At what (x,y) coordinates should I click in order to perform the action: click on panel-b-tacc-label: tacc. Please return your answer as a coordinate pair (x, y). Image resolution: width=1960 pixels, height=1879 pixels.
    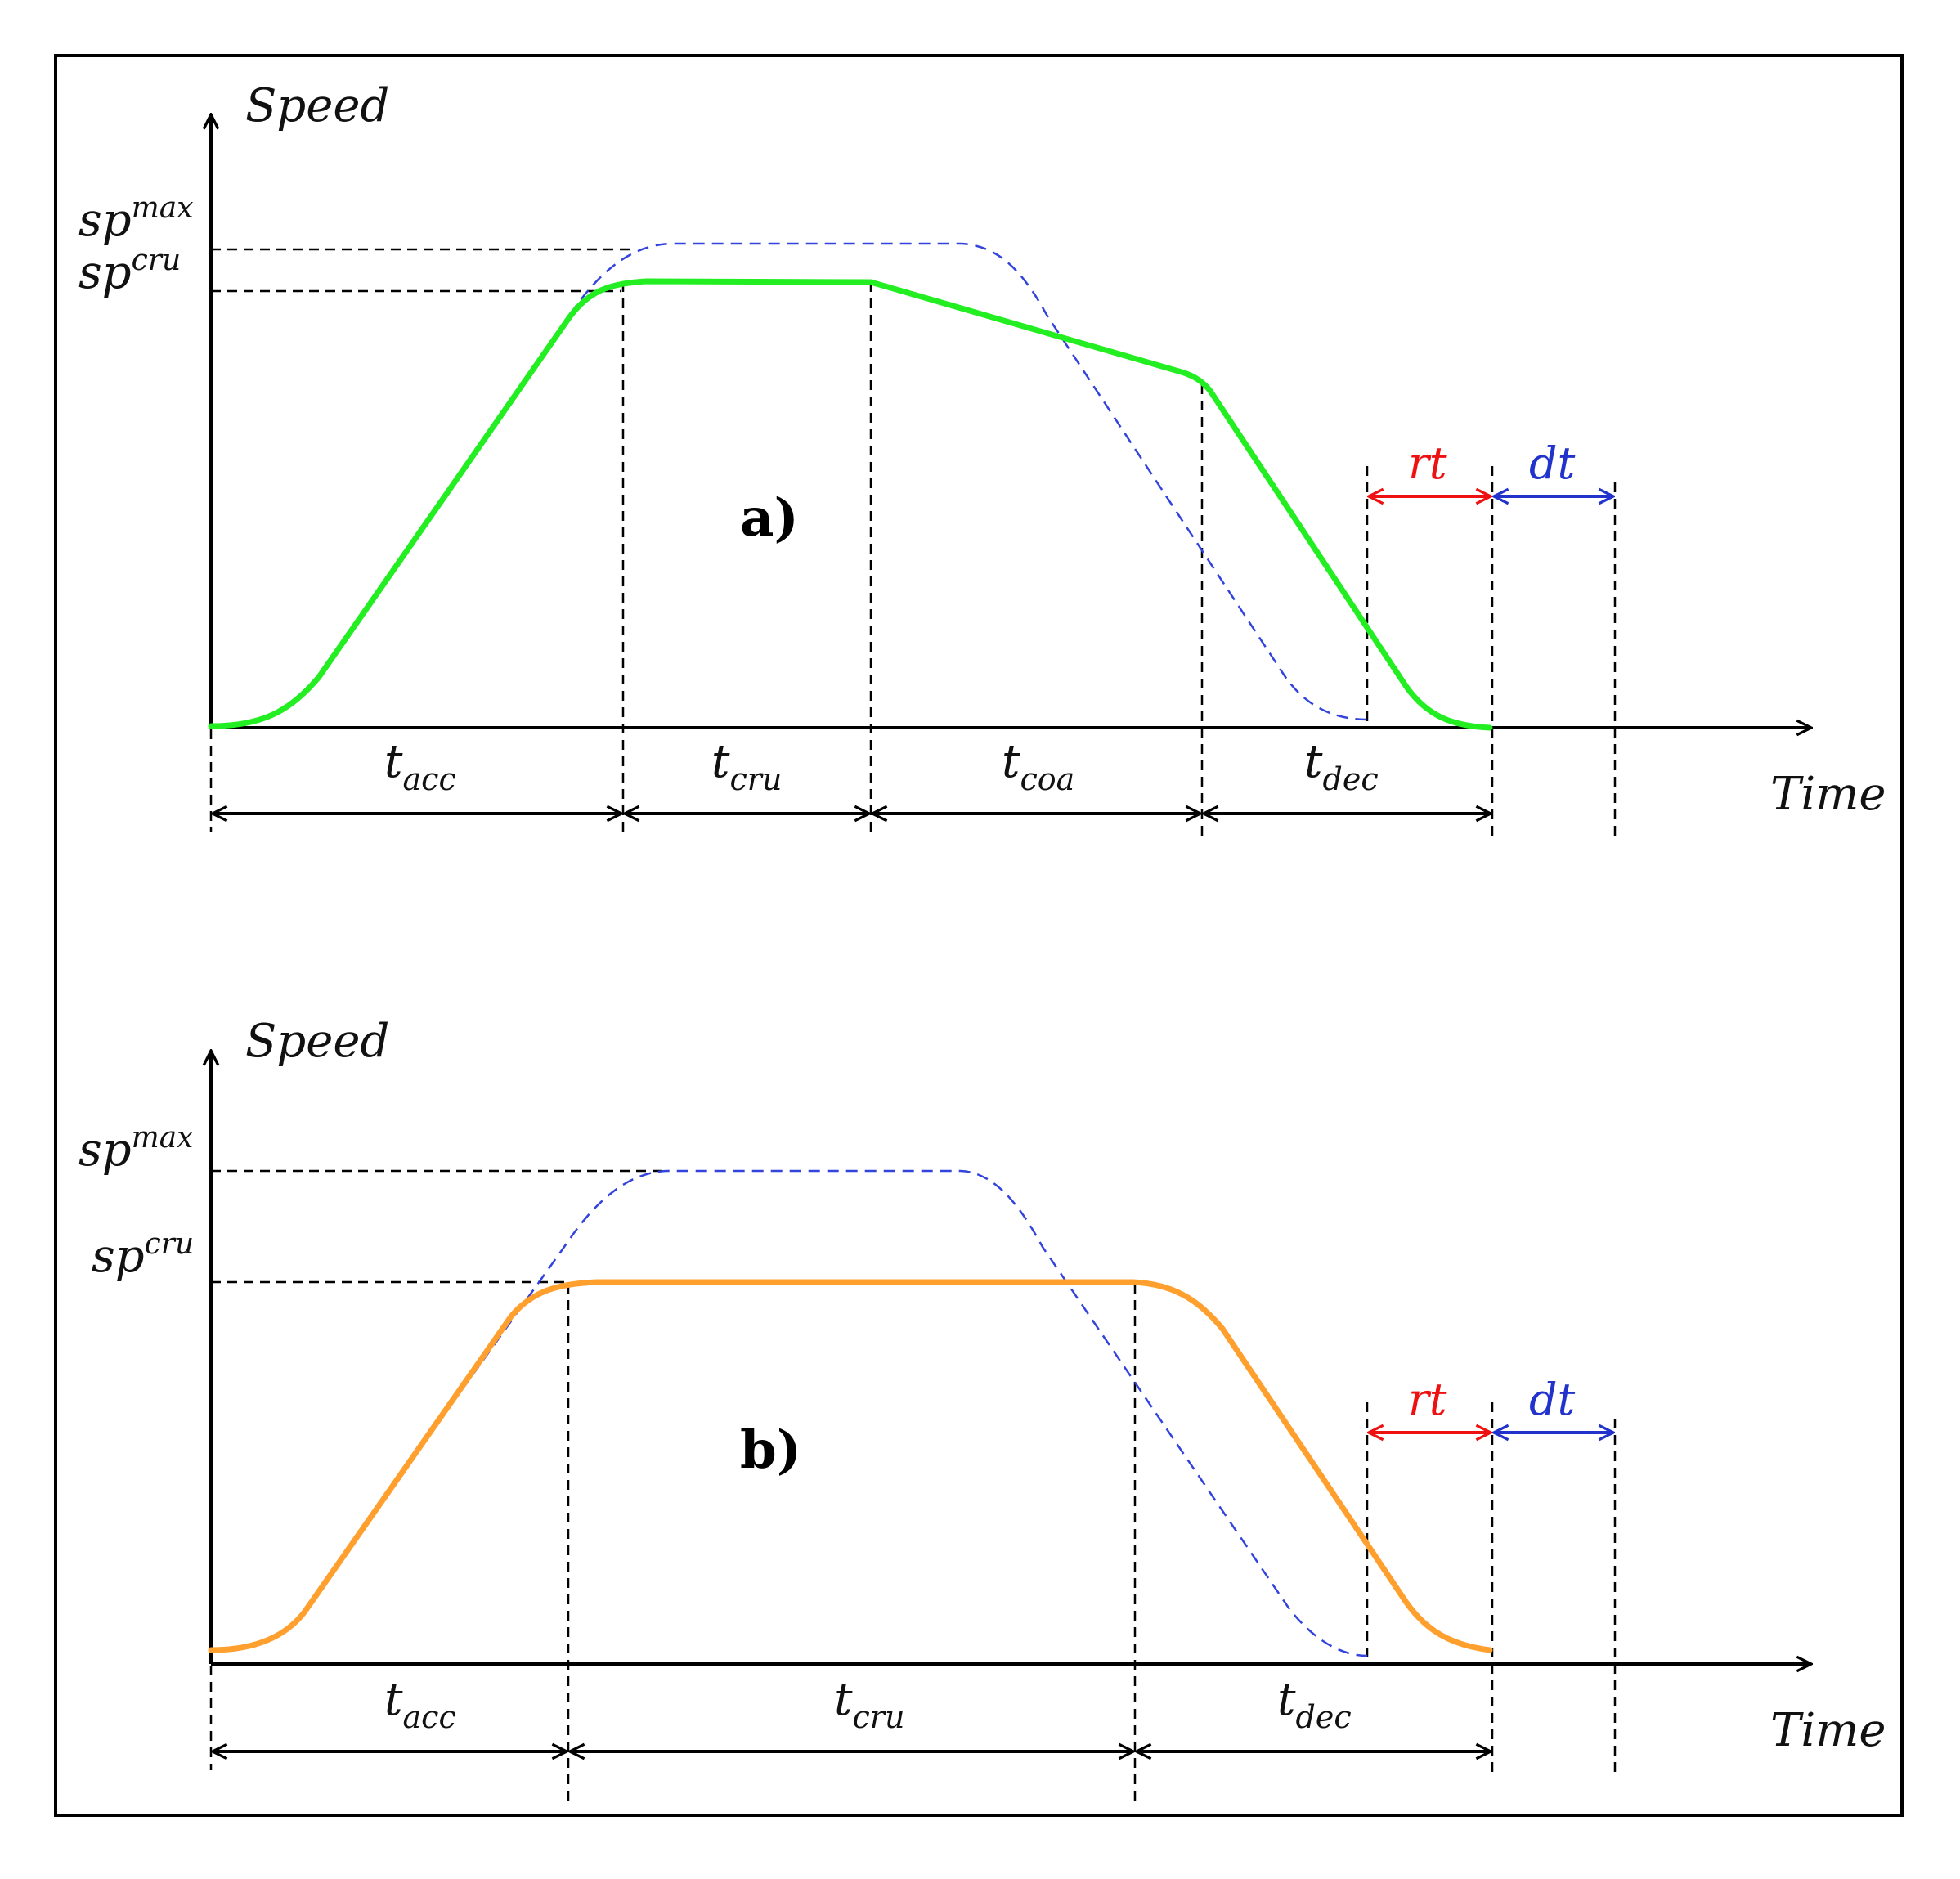
    Looking at the image, I should click on (420, 1704).